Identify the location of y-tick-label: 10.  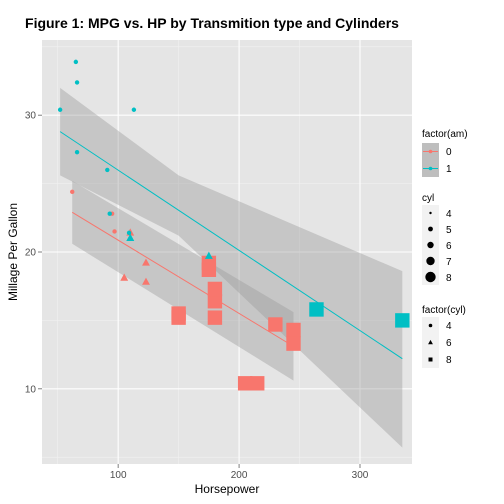
(31, 389).